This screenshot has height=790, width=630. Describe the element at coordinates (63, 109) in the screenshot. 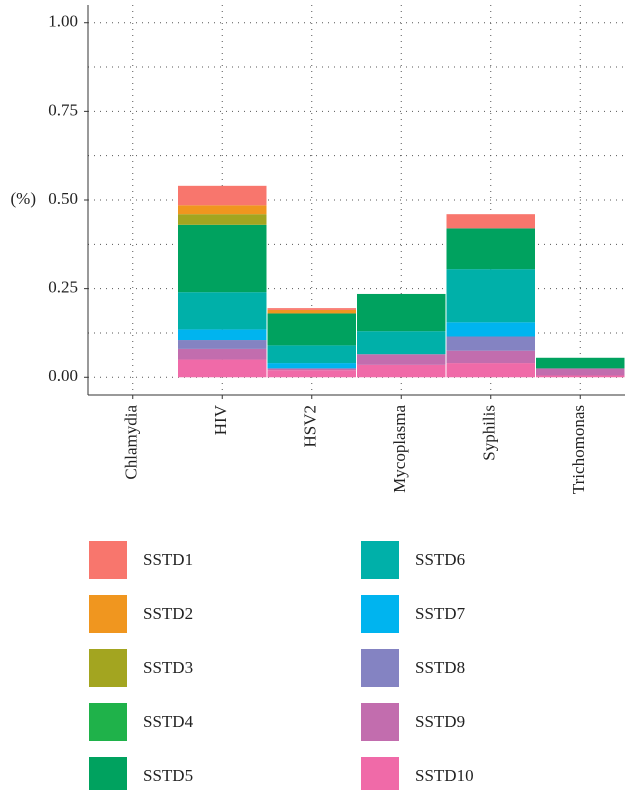

I see `y-tick-label: 0.75` at that location.